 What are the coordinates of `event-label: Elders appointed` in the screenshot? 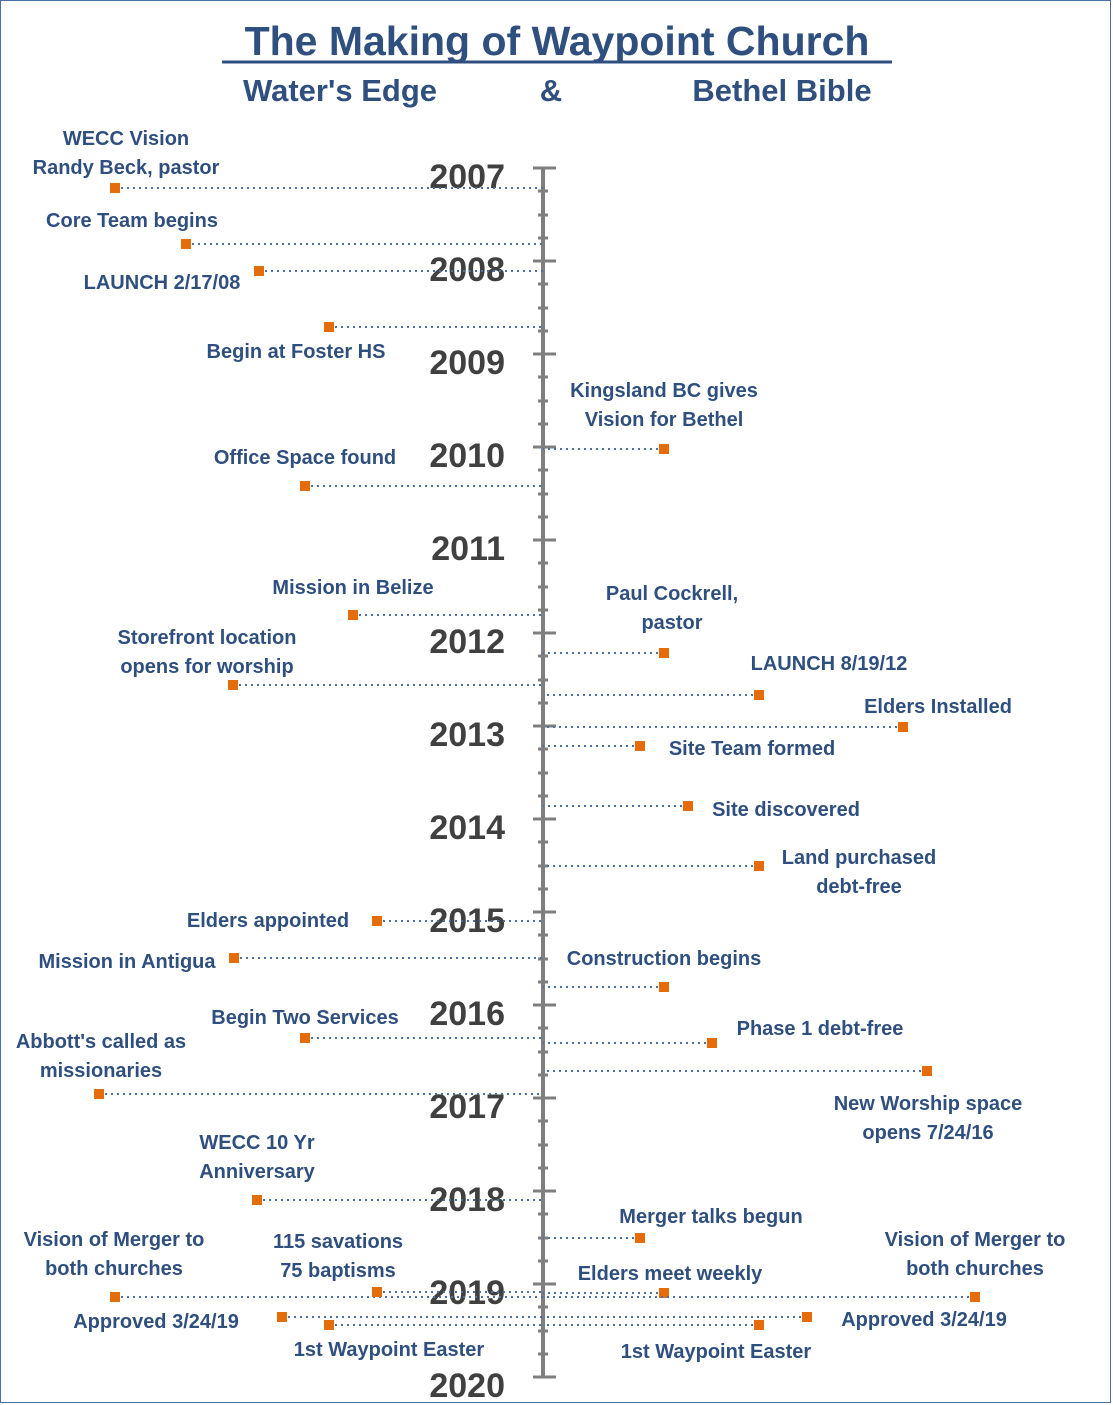 It's located at (268, 921).